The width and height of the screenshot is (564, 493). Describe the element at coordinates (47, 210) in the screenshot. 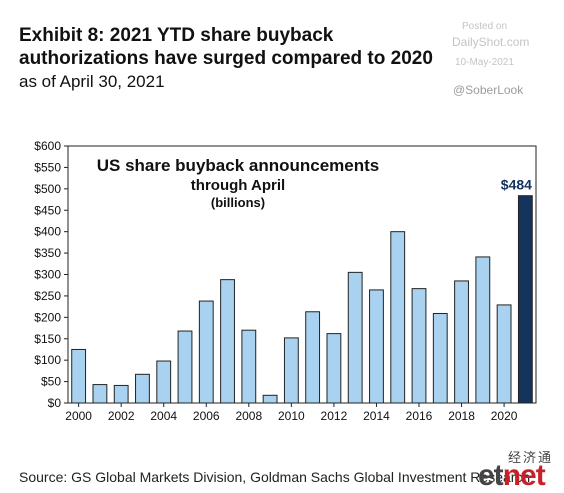

I see `y-tick-label: $450` at that location.